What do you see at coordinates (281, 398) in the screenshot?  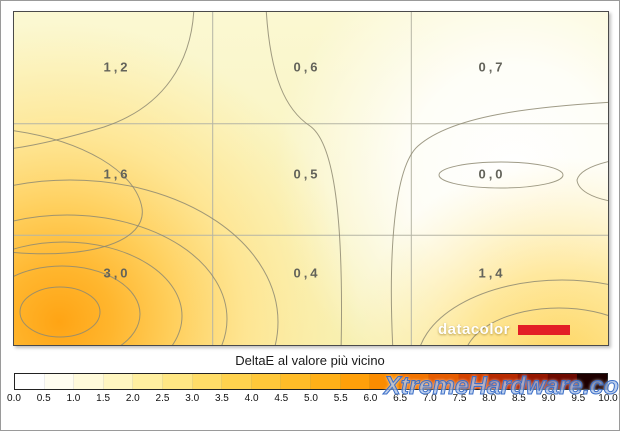 I see `colorbar-tick: 4.5` at bounding box center [281, 398].